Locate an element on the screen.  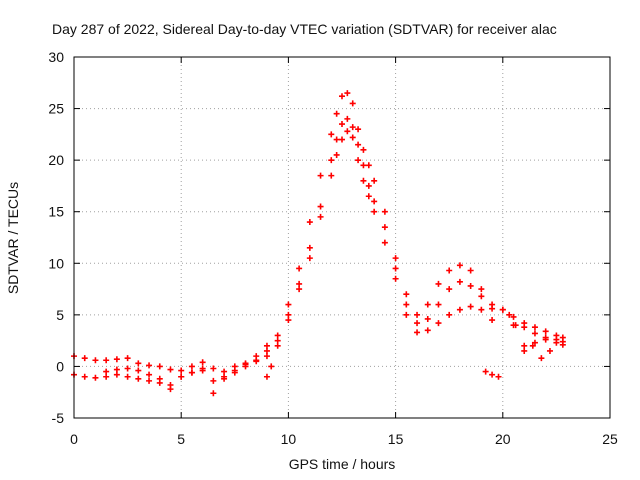
x-tick-label: 5 is located at coordinates (181, 439).